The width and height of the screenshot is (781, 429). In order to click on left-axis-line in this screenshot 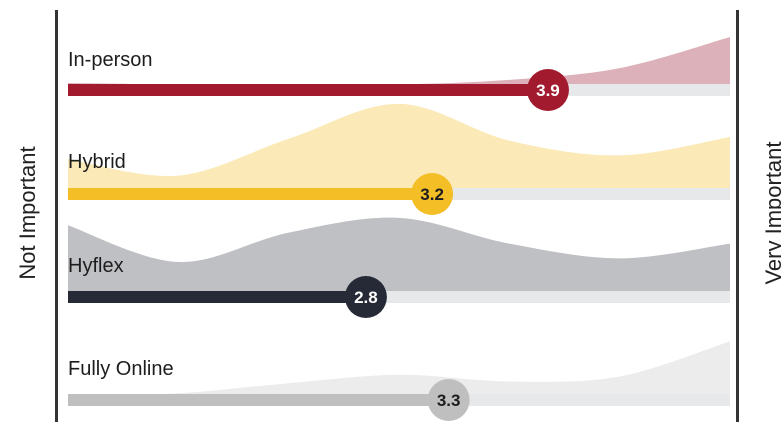, I will do `click(56, 216)`.